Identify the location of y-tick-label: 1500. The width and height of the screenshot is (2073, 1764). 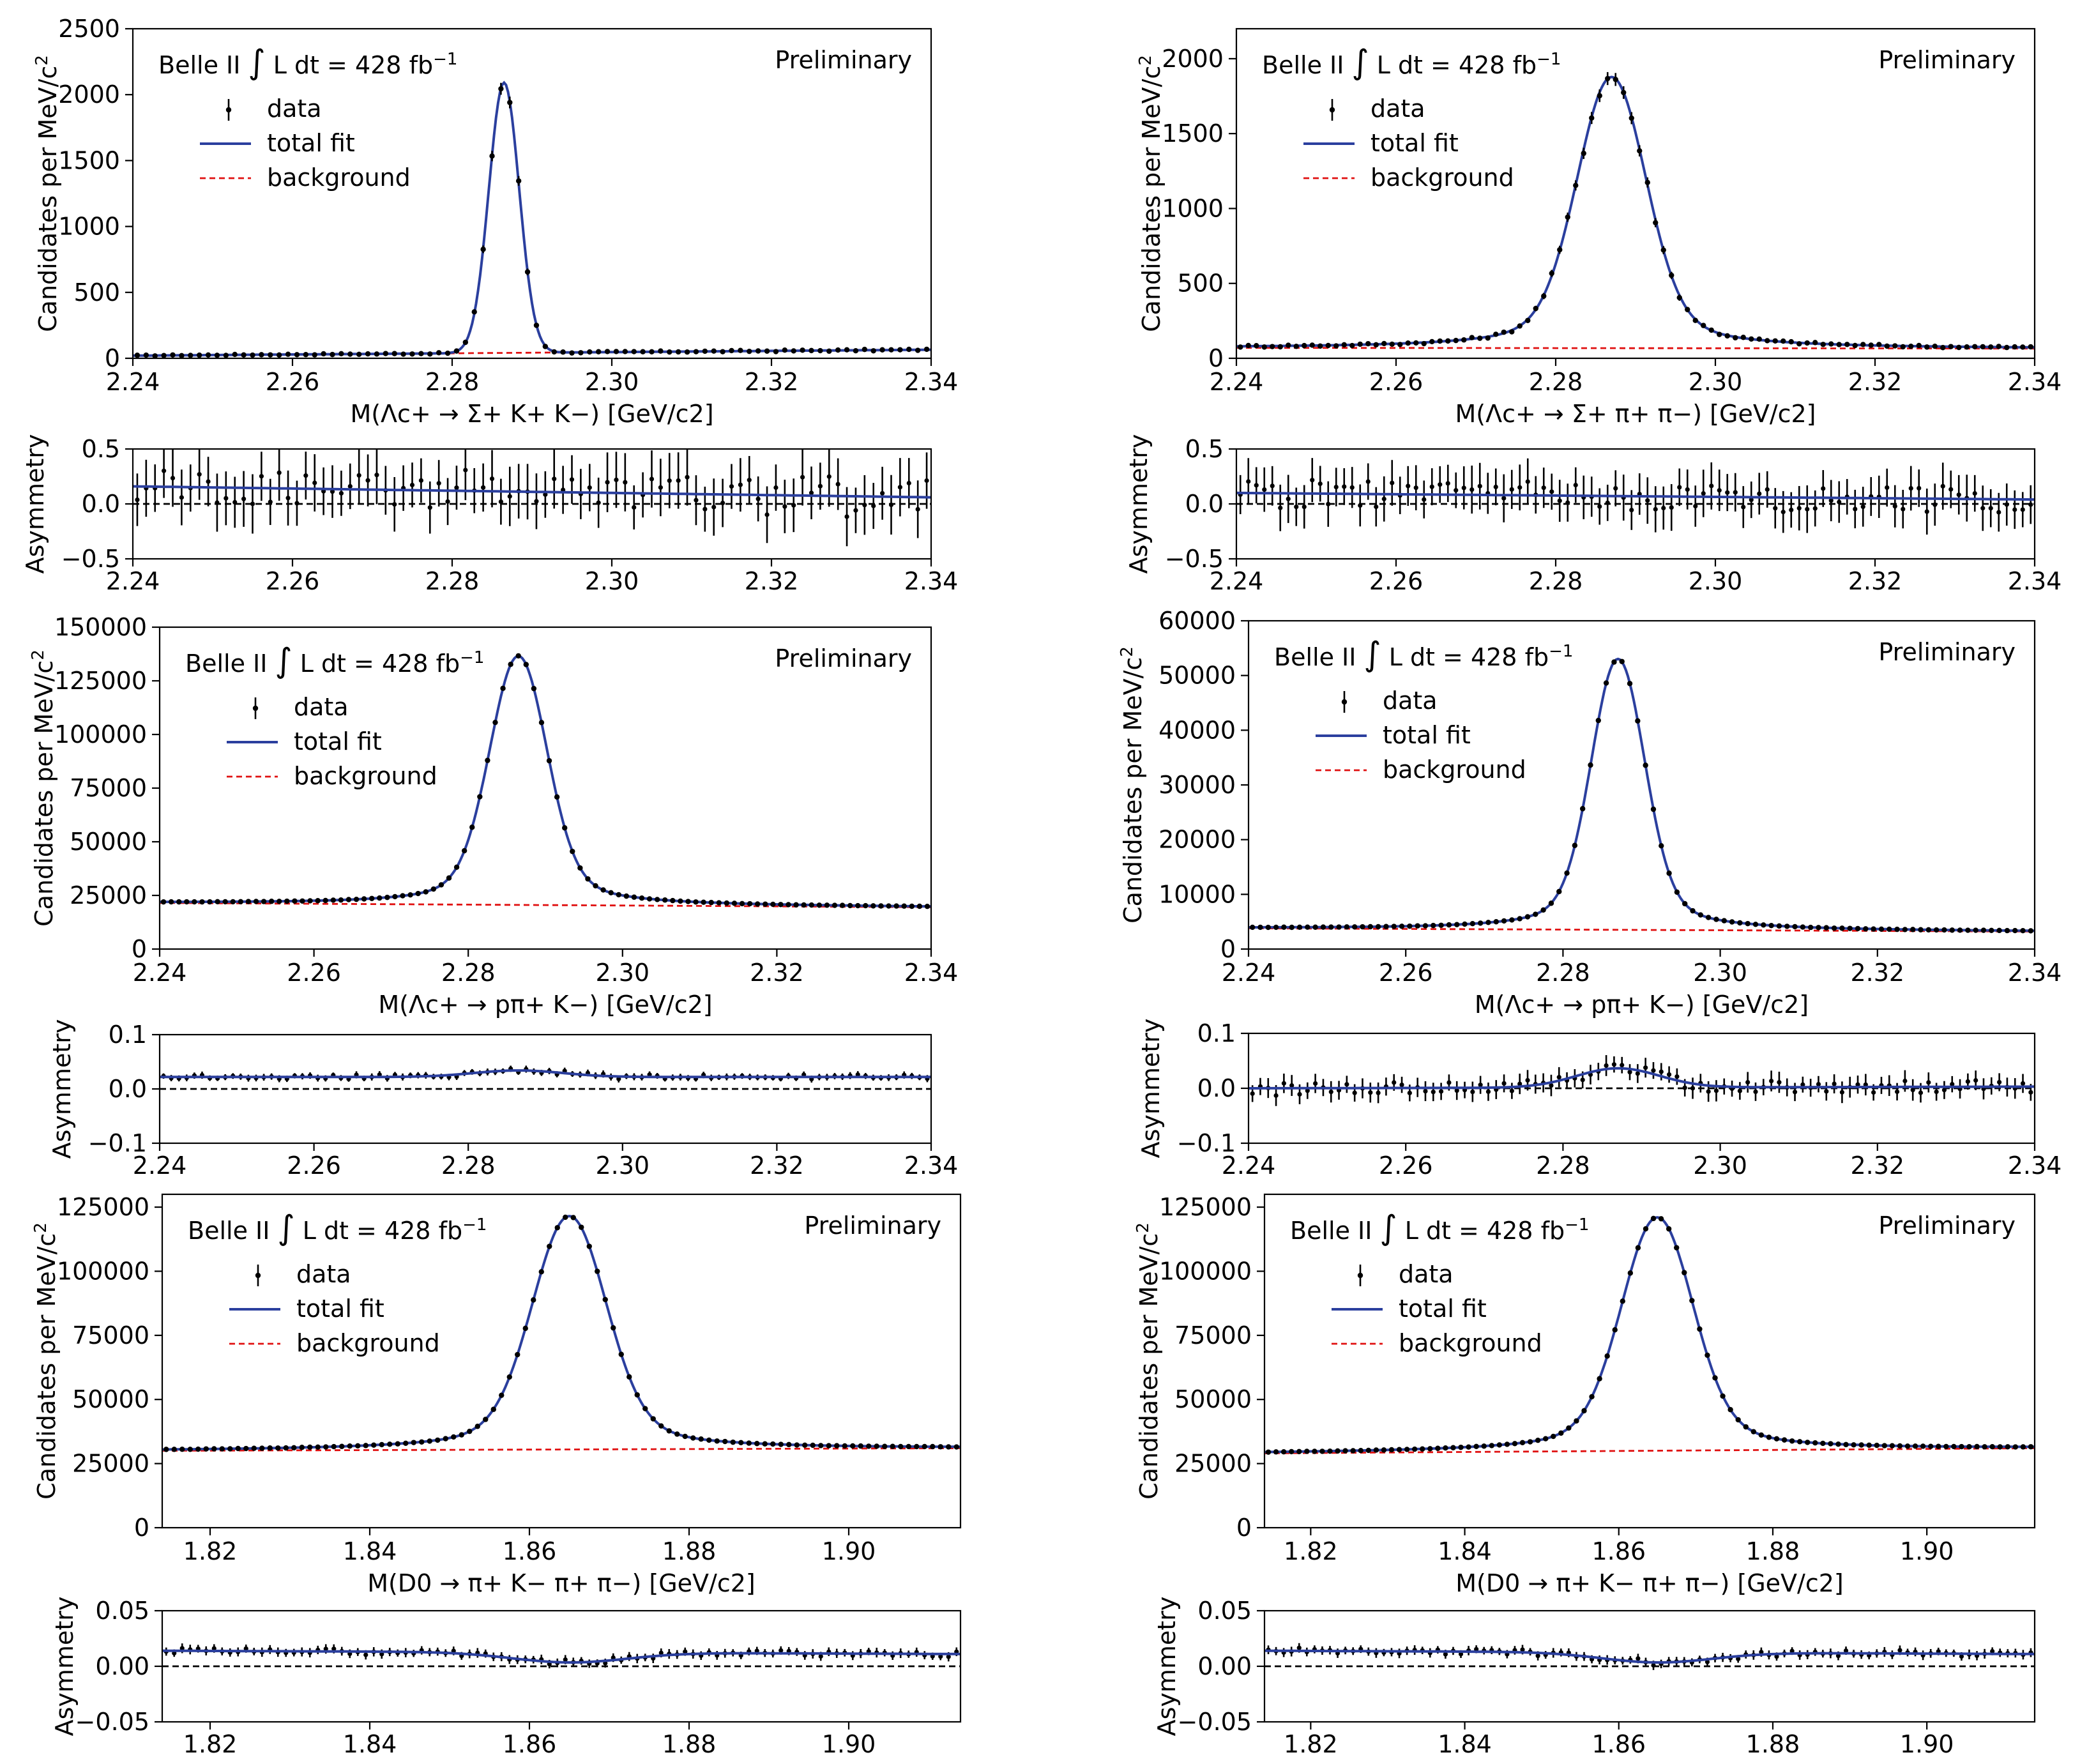
(89, 160).